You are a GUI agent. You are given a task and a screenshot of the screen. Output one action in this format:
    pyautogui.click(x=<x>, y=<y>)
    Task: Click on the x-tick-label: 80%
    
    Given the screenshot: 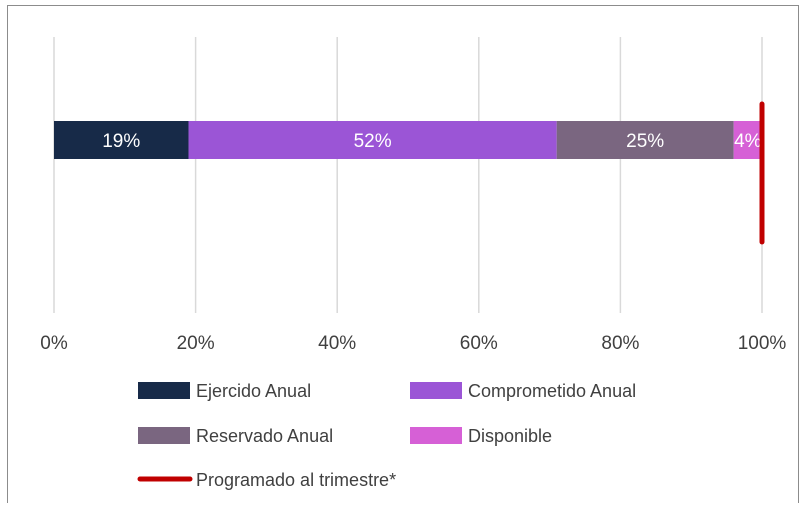 What is the action you would take?
    pyautogui.click(x=620, y=343)
    